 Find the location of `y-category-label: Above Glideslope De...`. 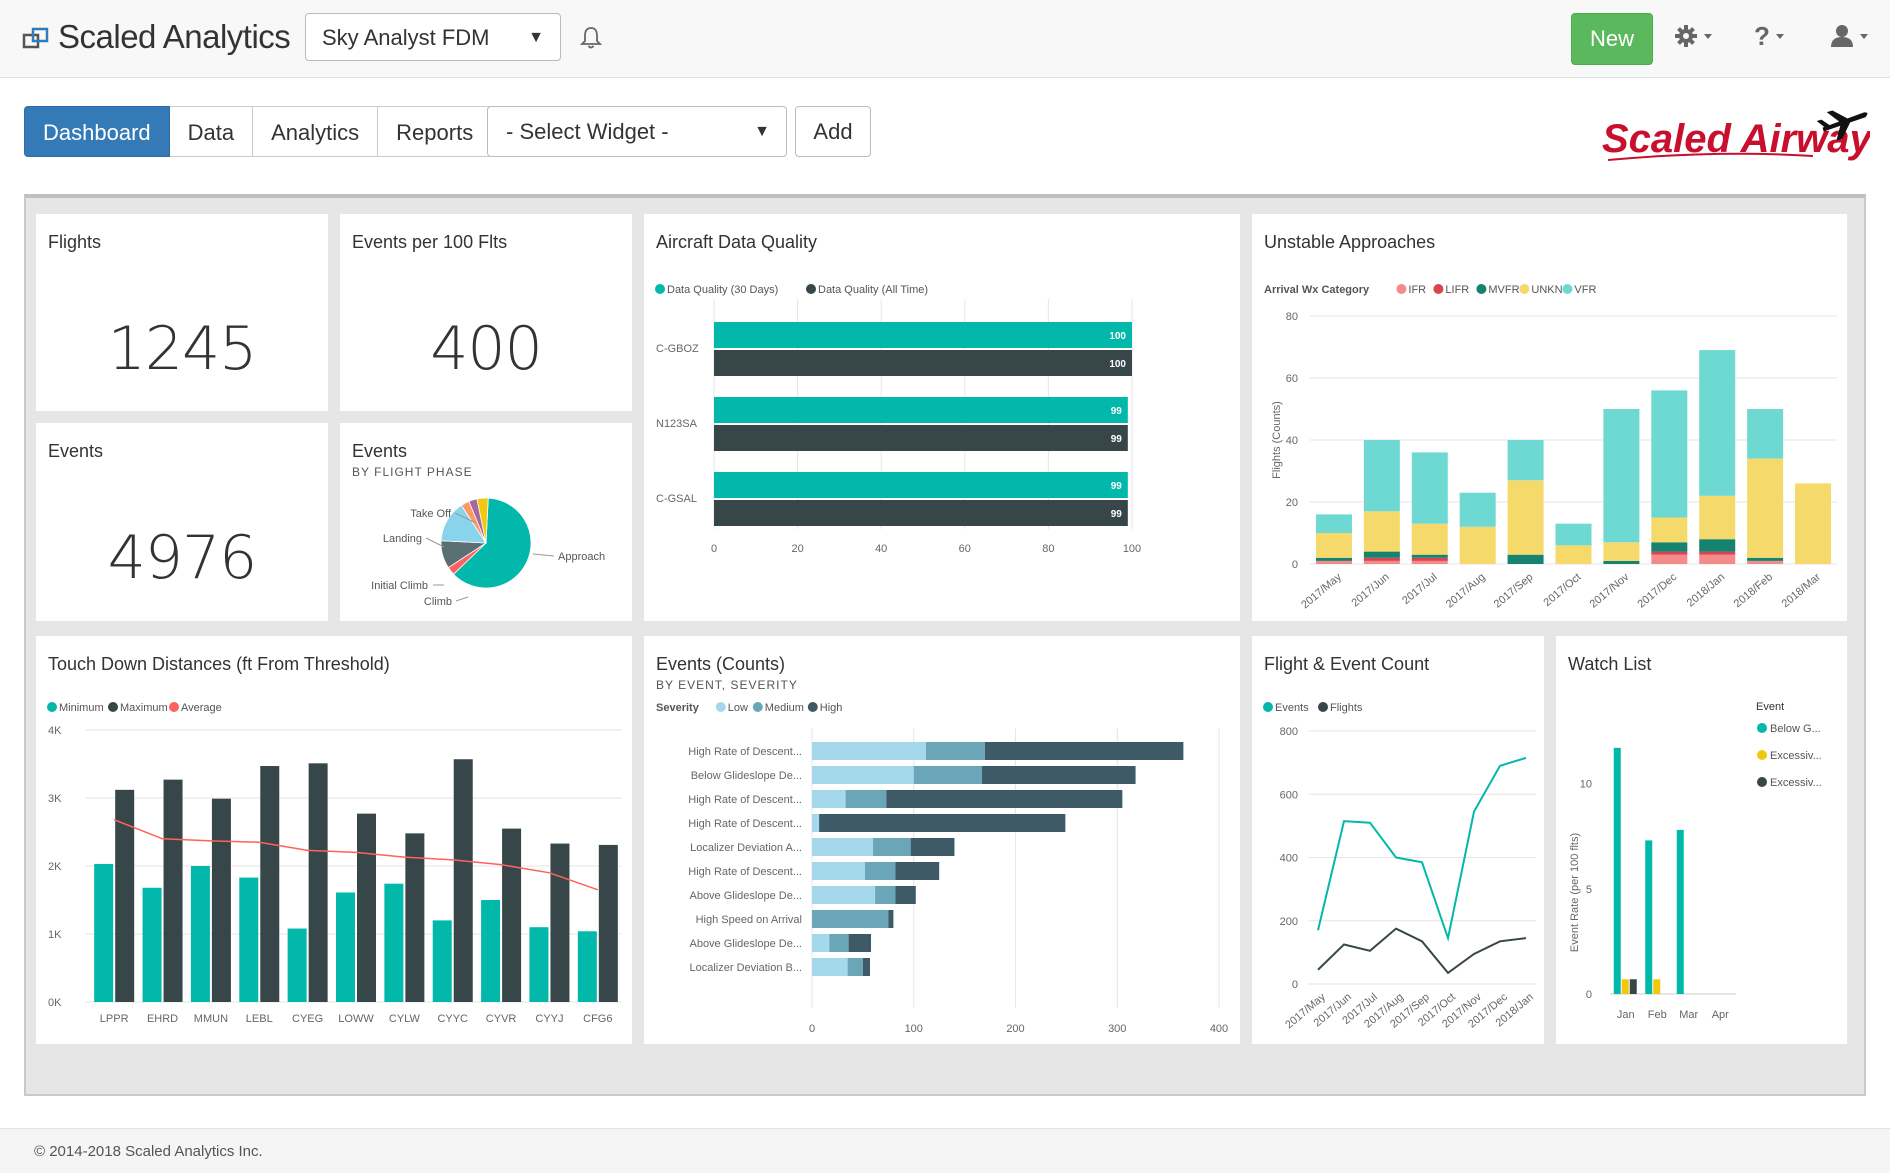

y-category-label: Above Glideslope De... is located at coordinates (745, 944).